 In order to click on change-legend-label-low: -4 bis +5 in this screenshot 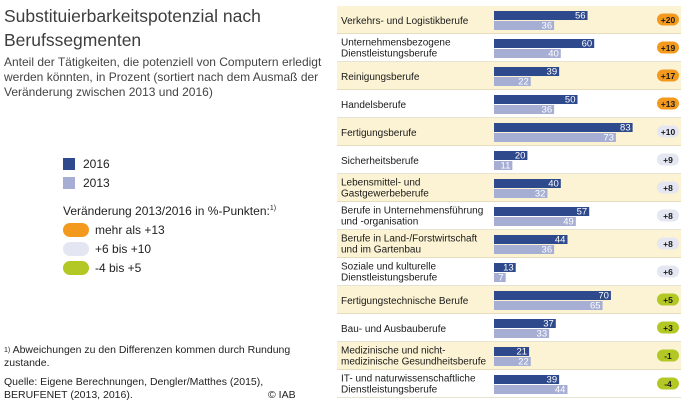, I will do `click(118, 267)`.